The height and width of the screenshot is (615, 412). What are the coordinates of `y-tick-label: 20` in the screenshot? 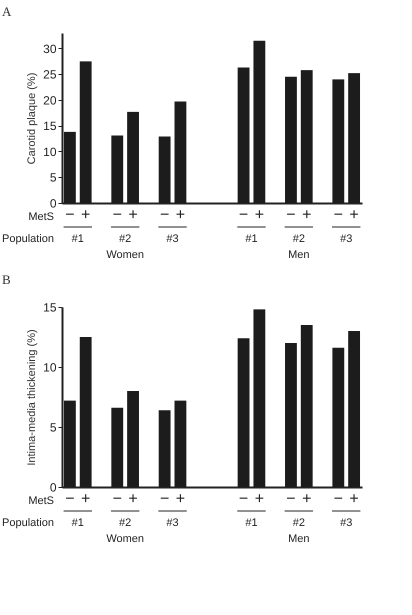 It's located at (50, 100).